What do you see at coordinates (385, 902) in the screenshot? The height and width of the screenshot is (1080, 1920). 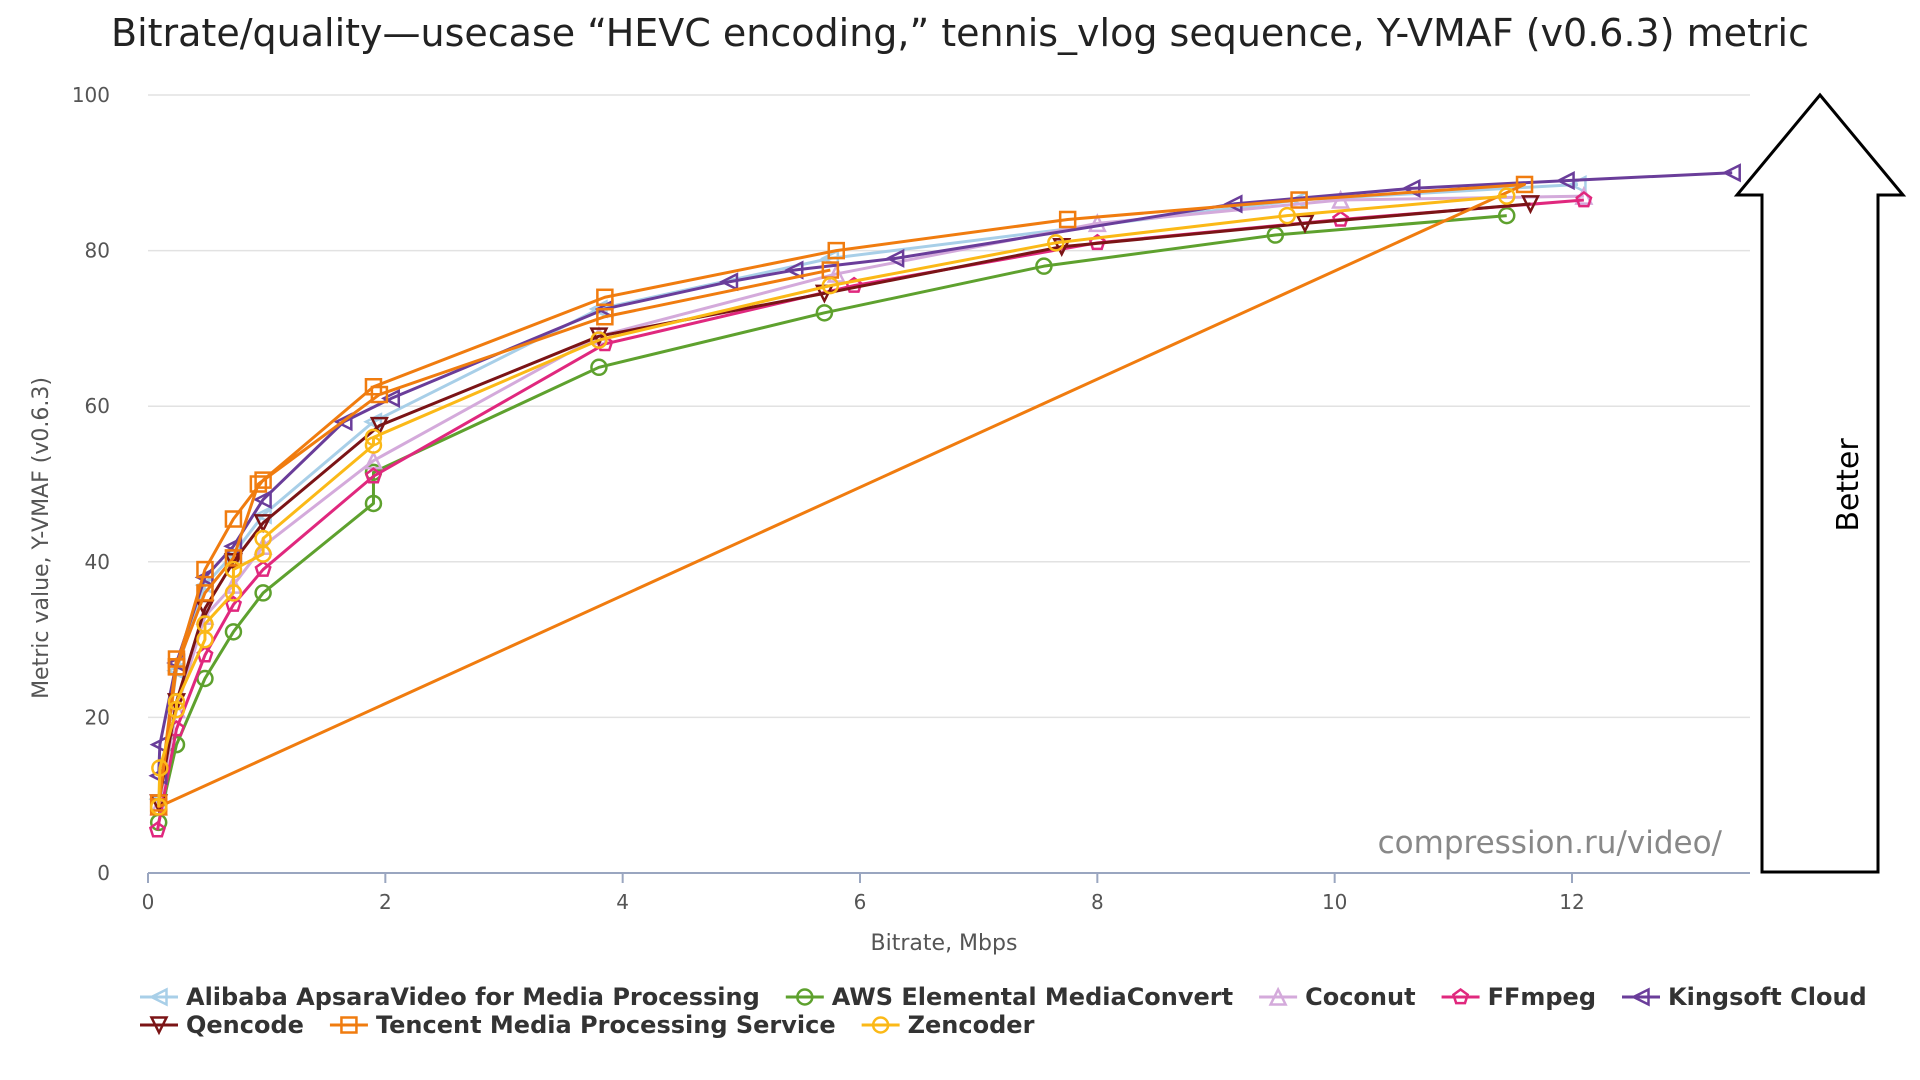 I see `x-tick-label: 2` at bounding box center [385, 902].